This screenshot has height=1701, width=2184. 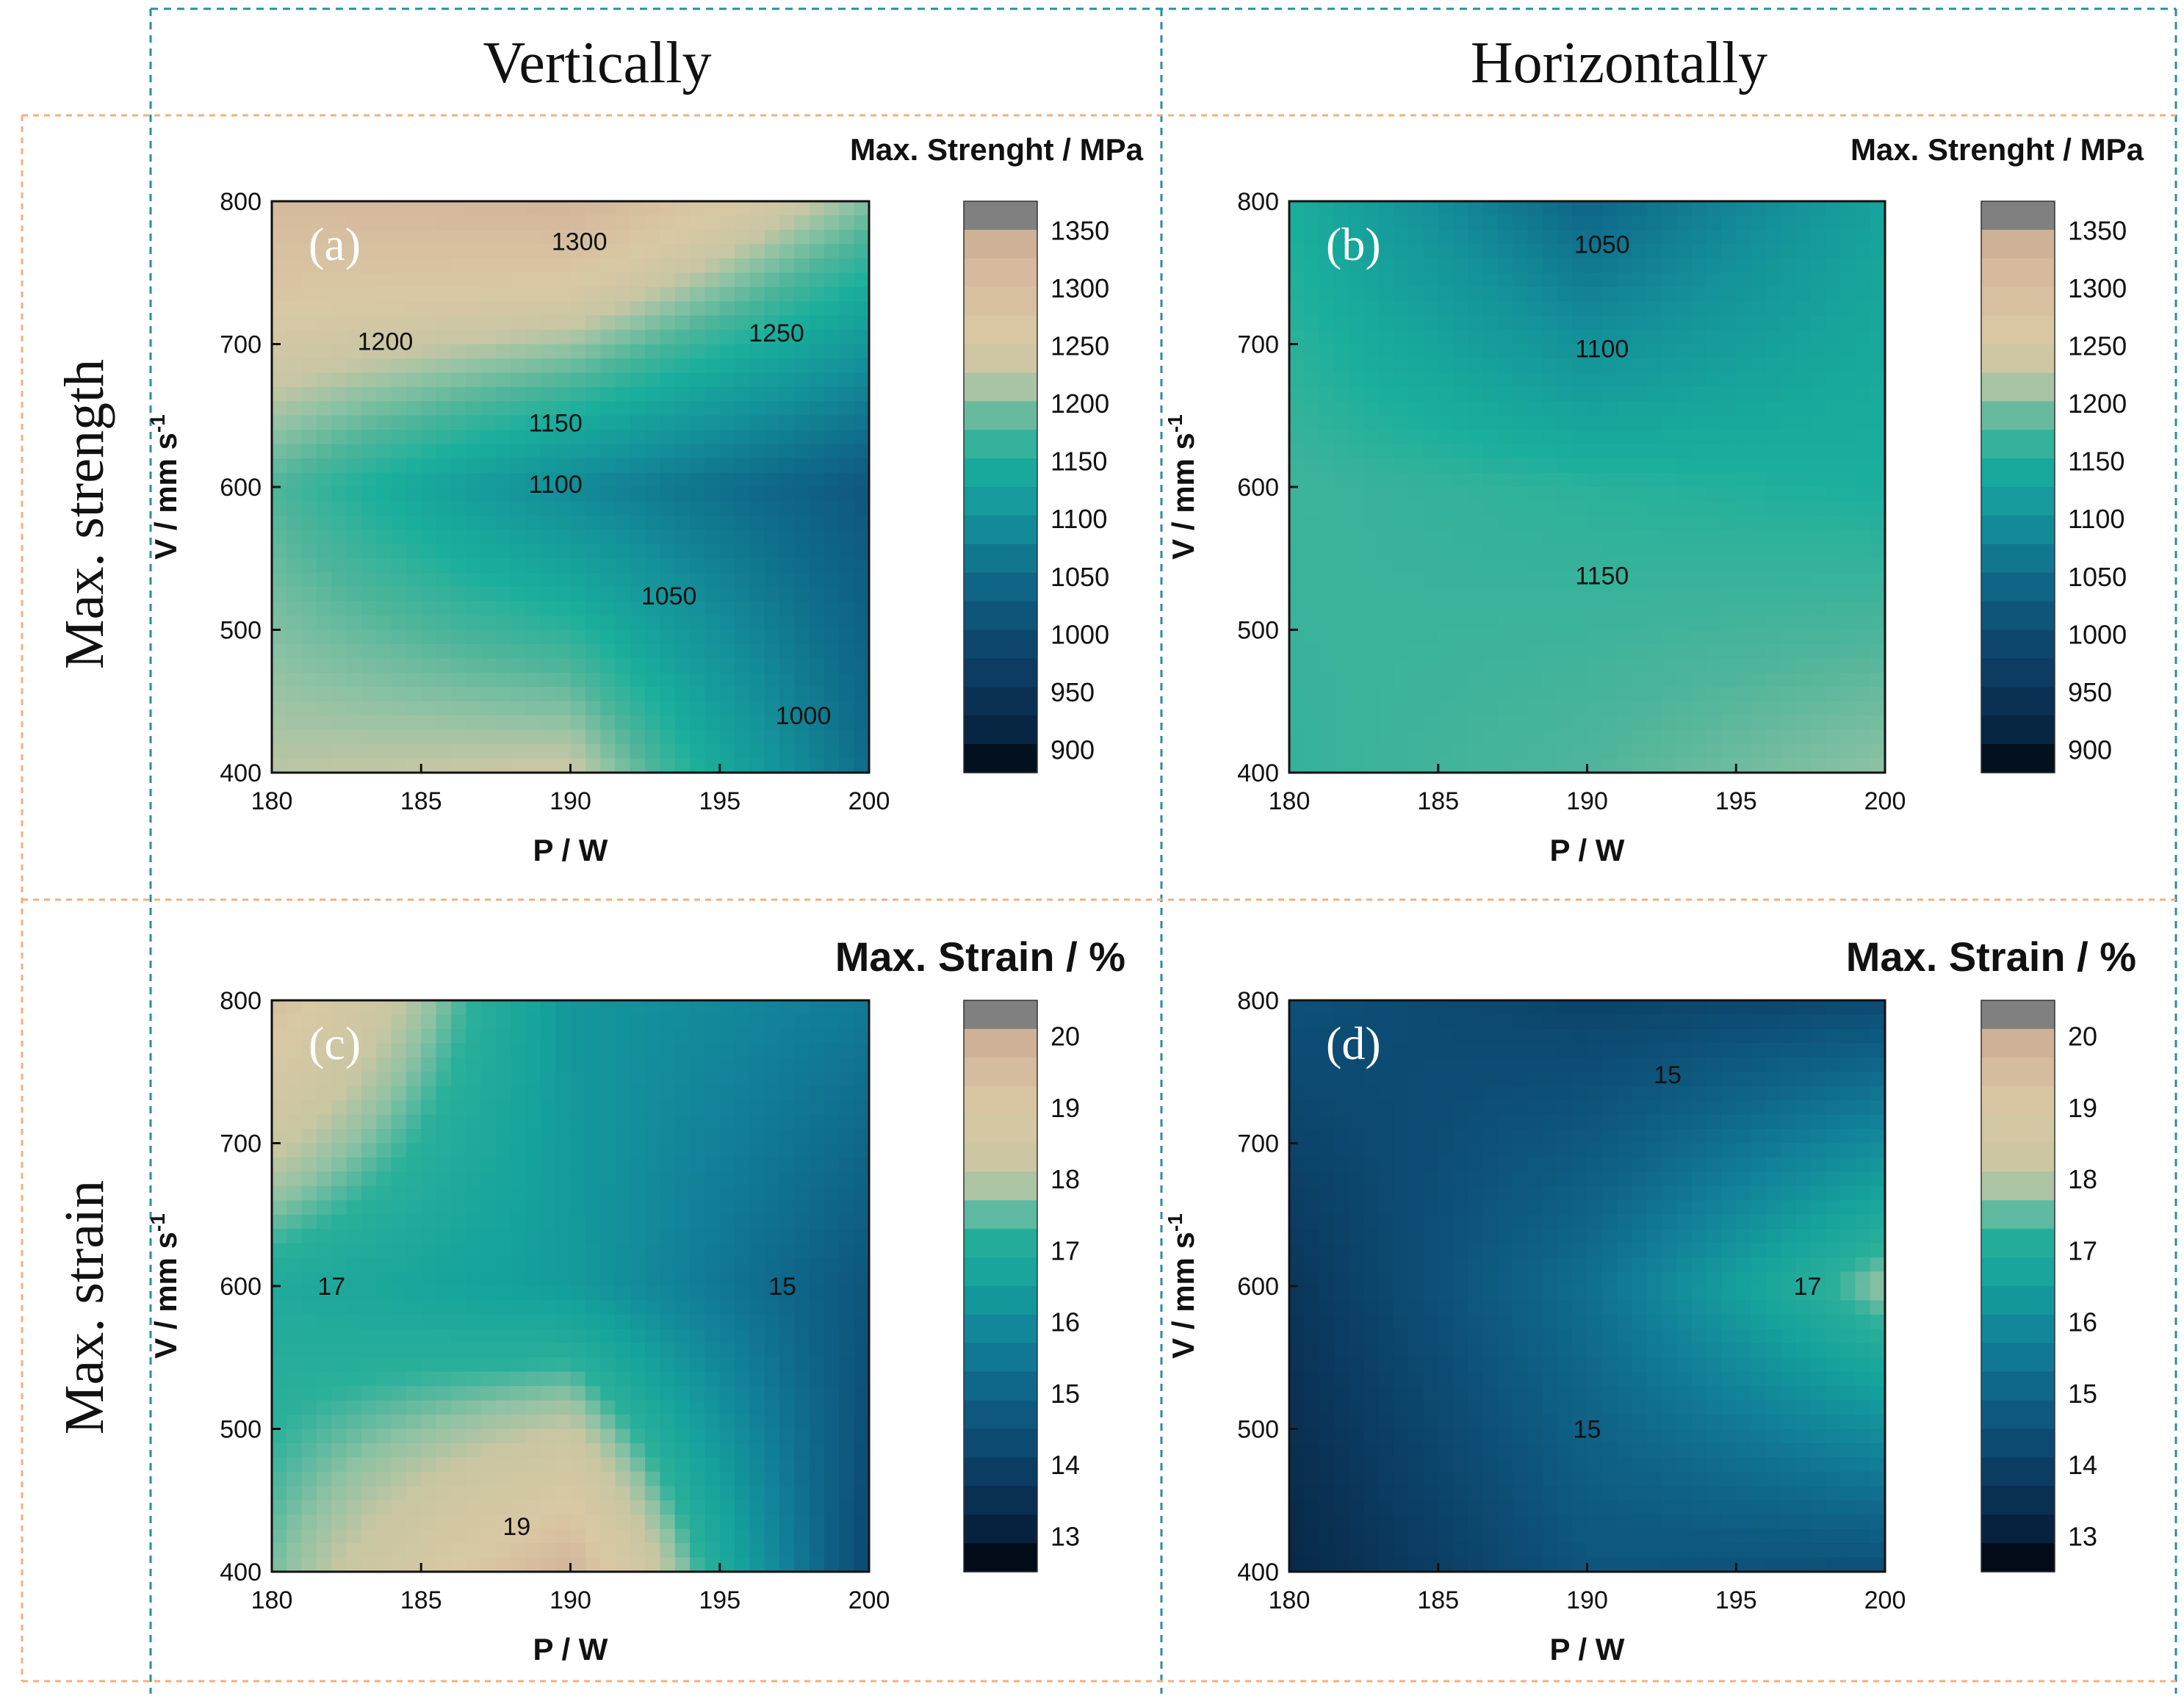 What do you see at coordinates (869, 1600) in the screenshot?
I see `x-tick-label: 200` at bounding box center [869, 1600].